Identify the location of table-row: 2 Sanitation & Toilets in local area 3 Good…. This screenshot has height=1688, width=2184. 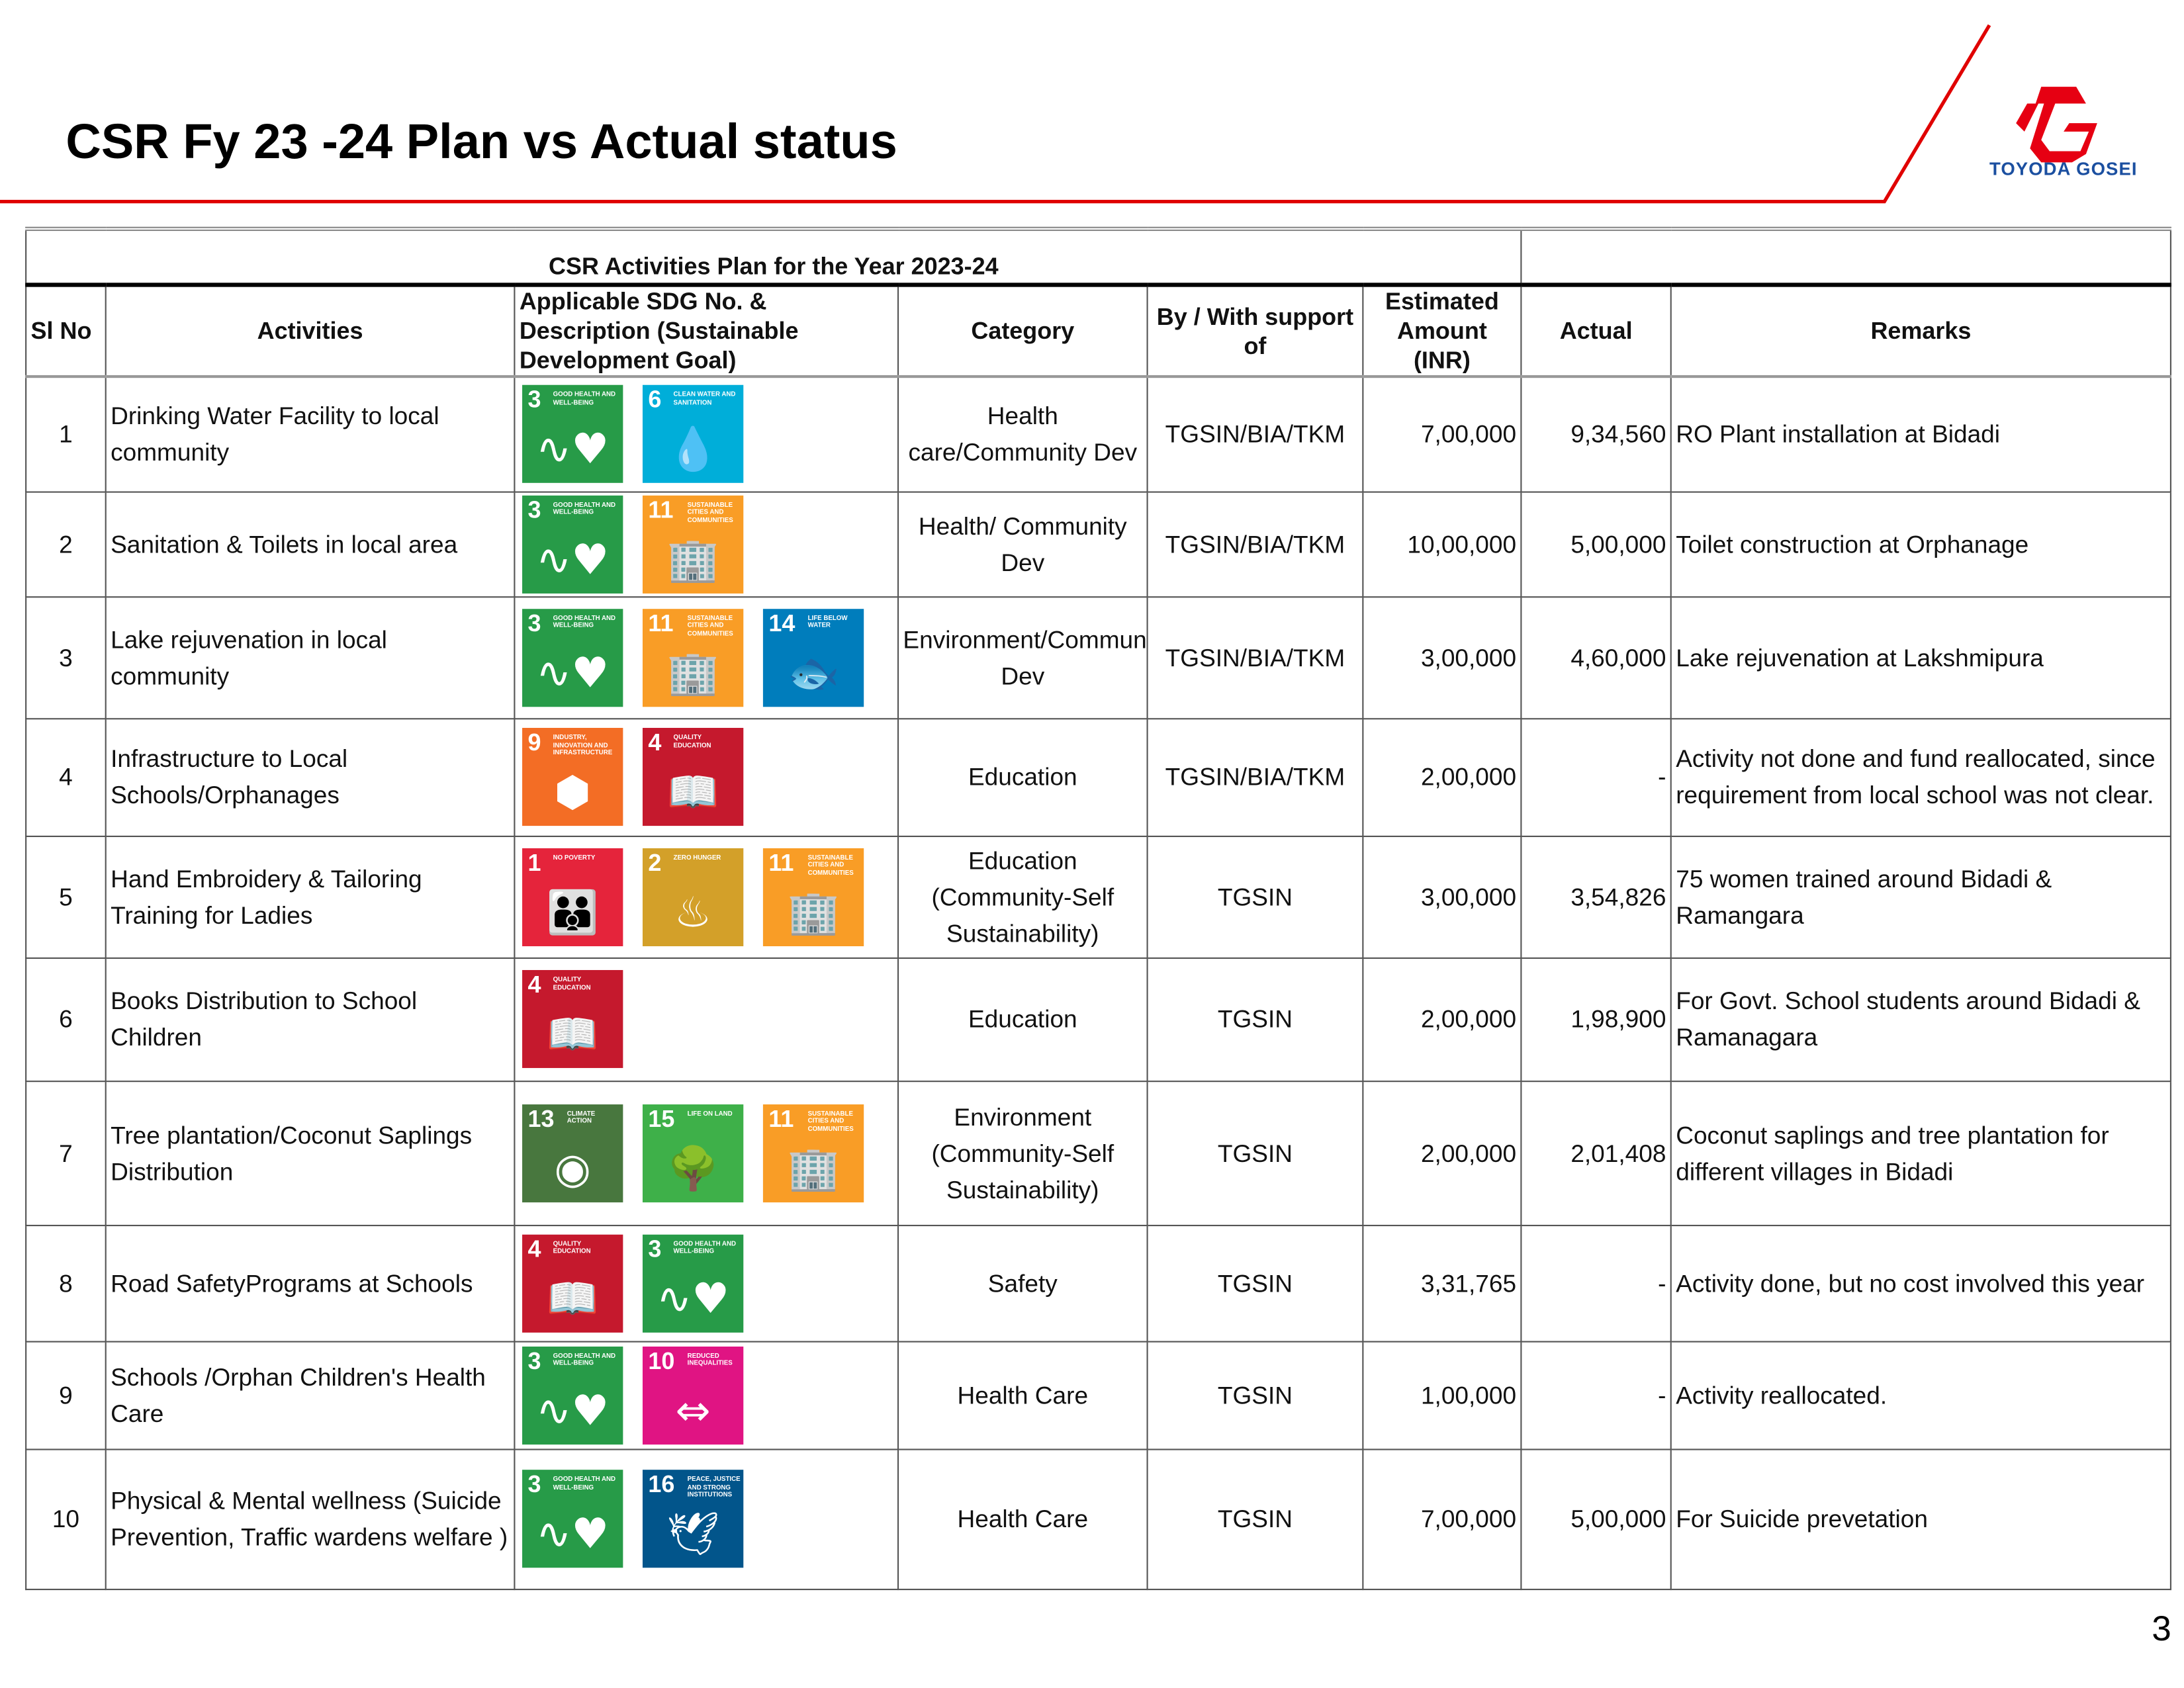
(1098, 544).